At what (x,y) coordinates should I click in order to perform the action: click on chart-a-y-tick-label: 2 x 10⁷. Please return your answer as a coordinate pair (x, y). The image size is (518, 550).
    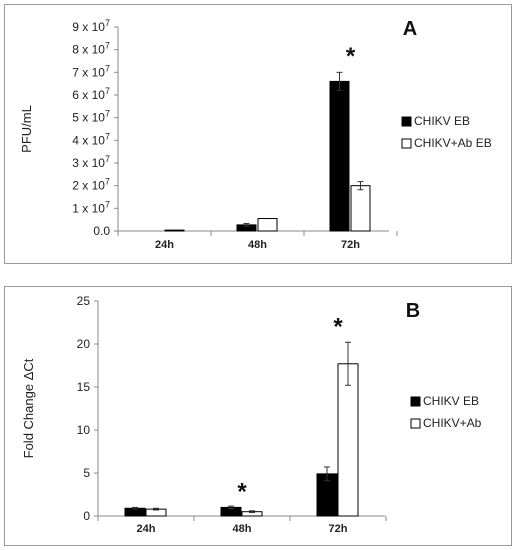
    Looking at the image, I should click on (91, 185).